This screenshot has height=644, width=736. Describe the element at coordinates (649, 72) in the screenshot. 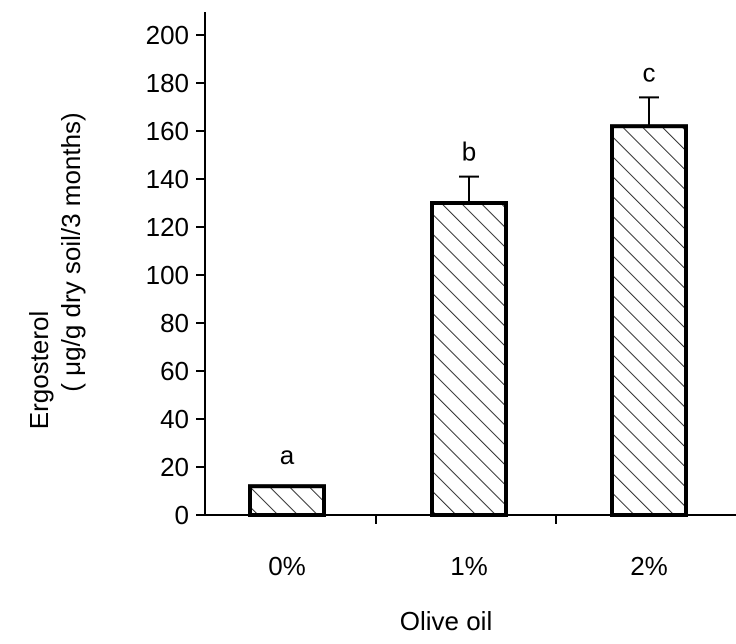

I see `significance-label: c` at that location.